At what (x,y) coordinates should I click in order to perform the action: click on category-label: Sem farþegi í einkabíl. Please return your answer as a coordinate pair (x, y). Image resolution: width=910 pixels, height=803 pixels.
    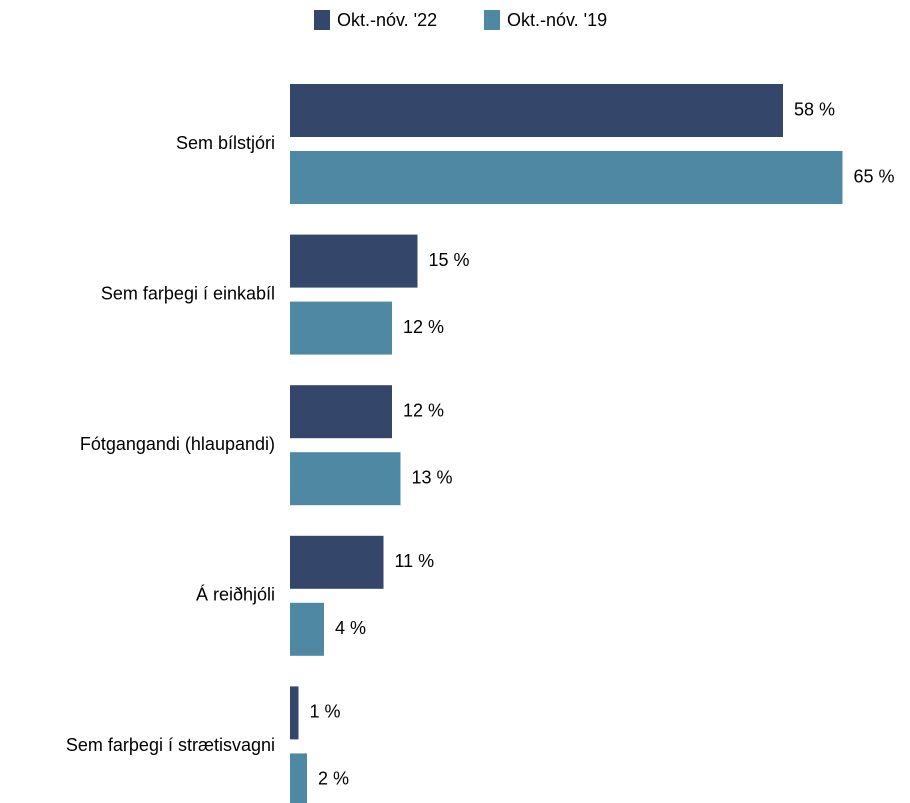
    Looking at the image, I should click on (188, 293).